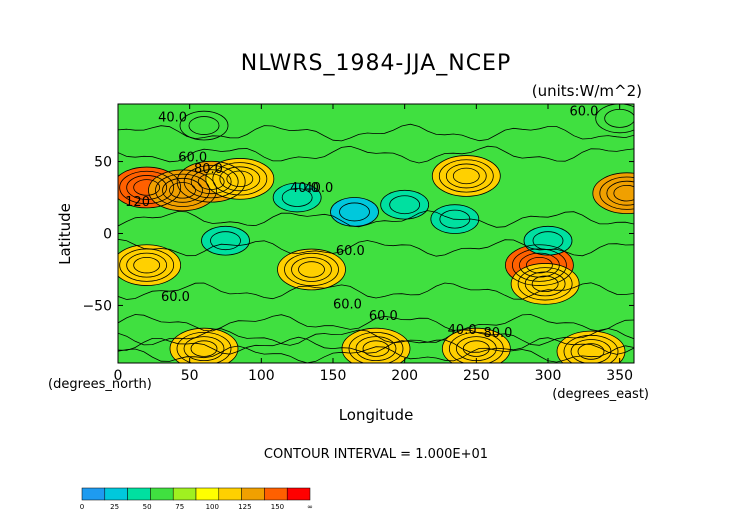 Image resolution: width=752 pixels, height=532 pixels. What do you see at coordinates (82, 507) in the screenshot?
I see `colorbar-tick-label: 0` at bounding box center [82, 507].